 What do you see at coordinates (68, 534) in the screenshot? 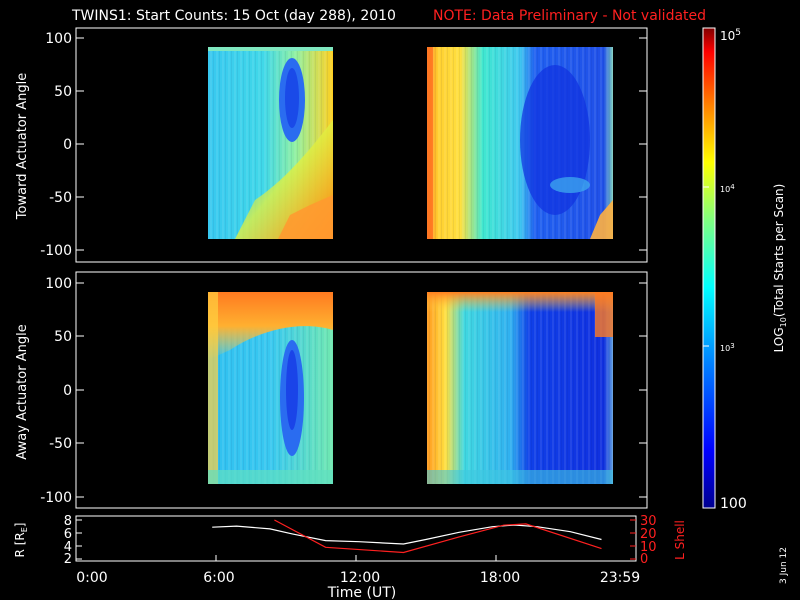
I see `orbit-ytick-6: 6` at bounding box center [68, 534].